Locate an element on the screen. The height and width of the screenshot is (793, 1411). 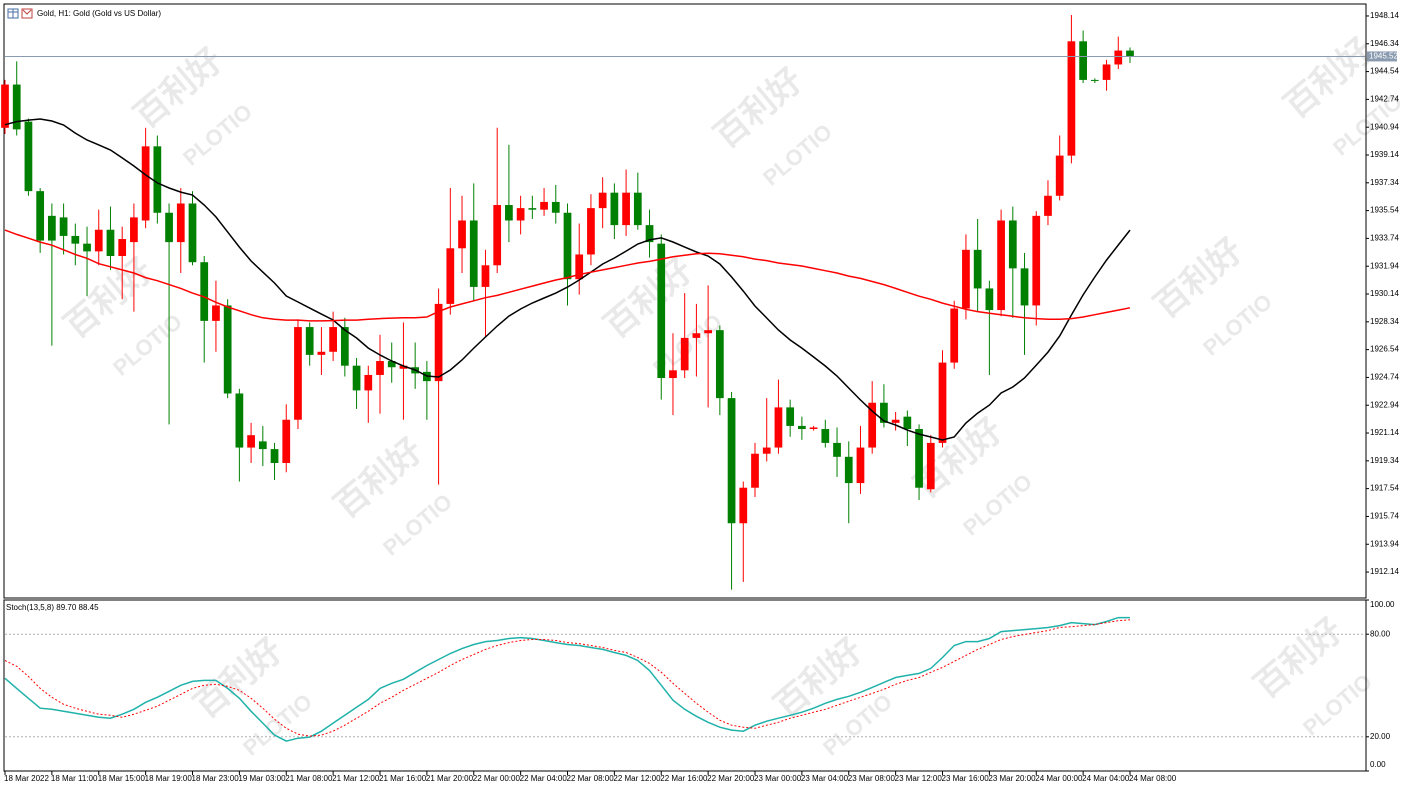
x-tick-label: 21 Mar 08:00 is located at coordinates (309, 778).